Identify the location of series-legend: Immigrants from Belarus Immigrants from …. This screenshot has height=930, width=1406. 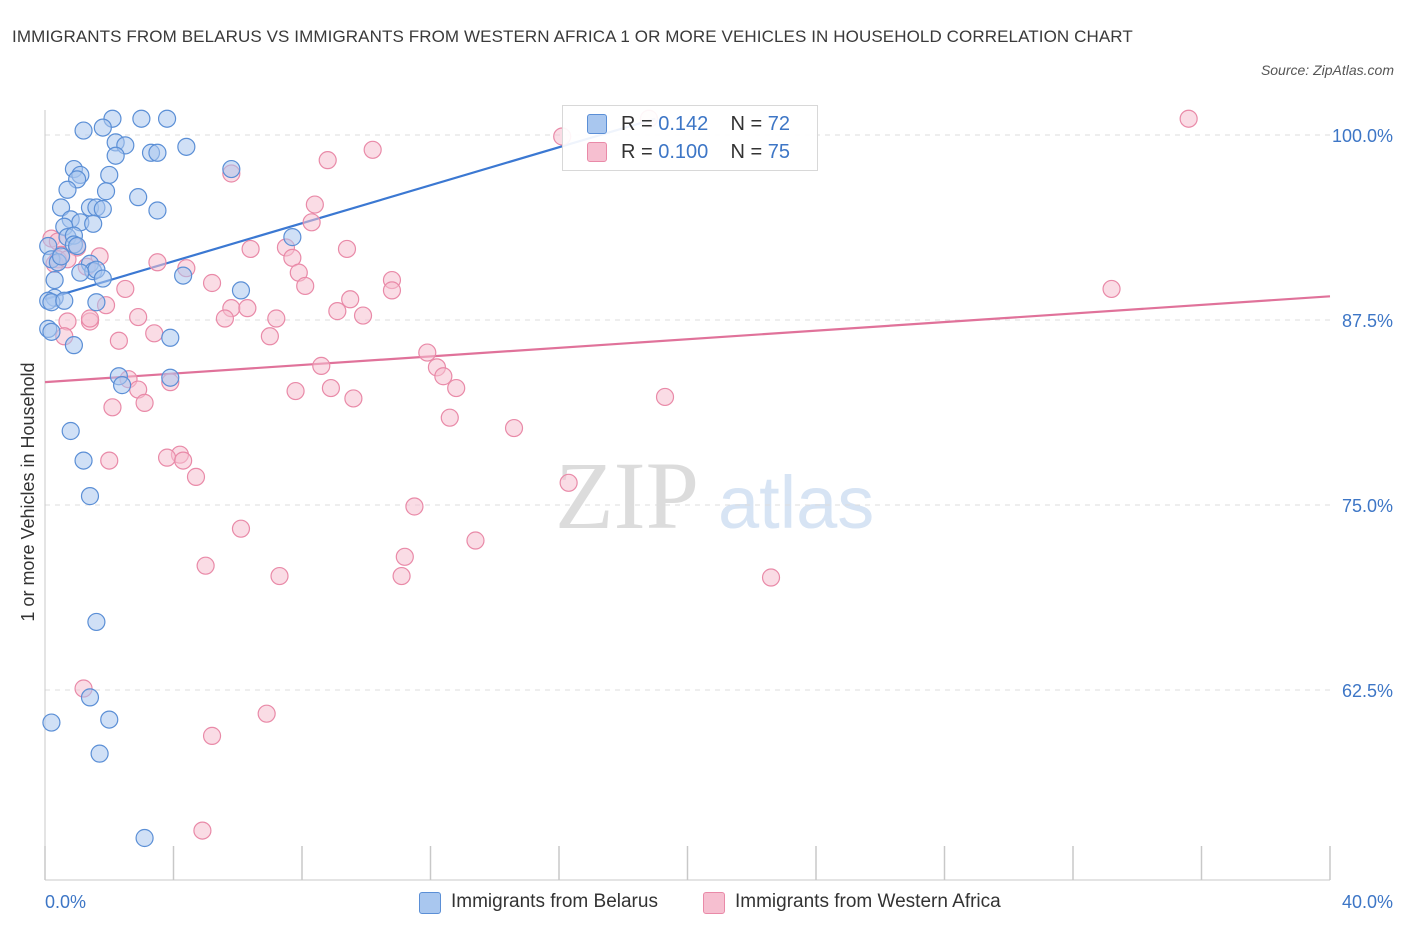
(703, 903).